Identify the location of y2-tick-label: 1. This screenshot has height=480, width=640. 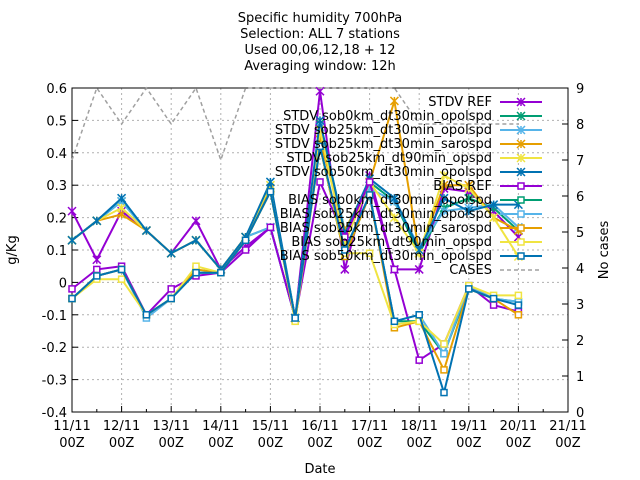
(580, 377).